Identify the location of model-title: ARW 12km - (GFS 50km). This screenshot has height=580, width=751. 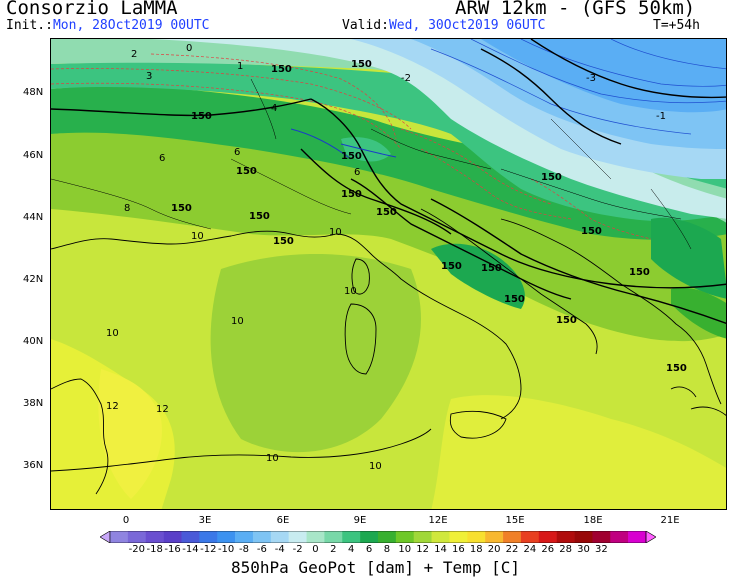
(575, 9).